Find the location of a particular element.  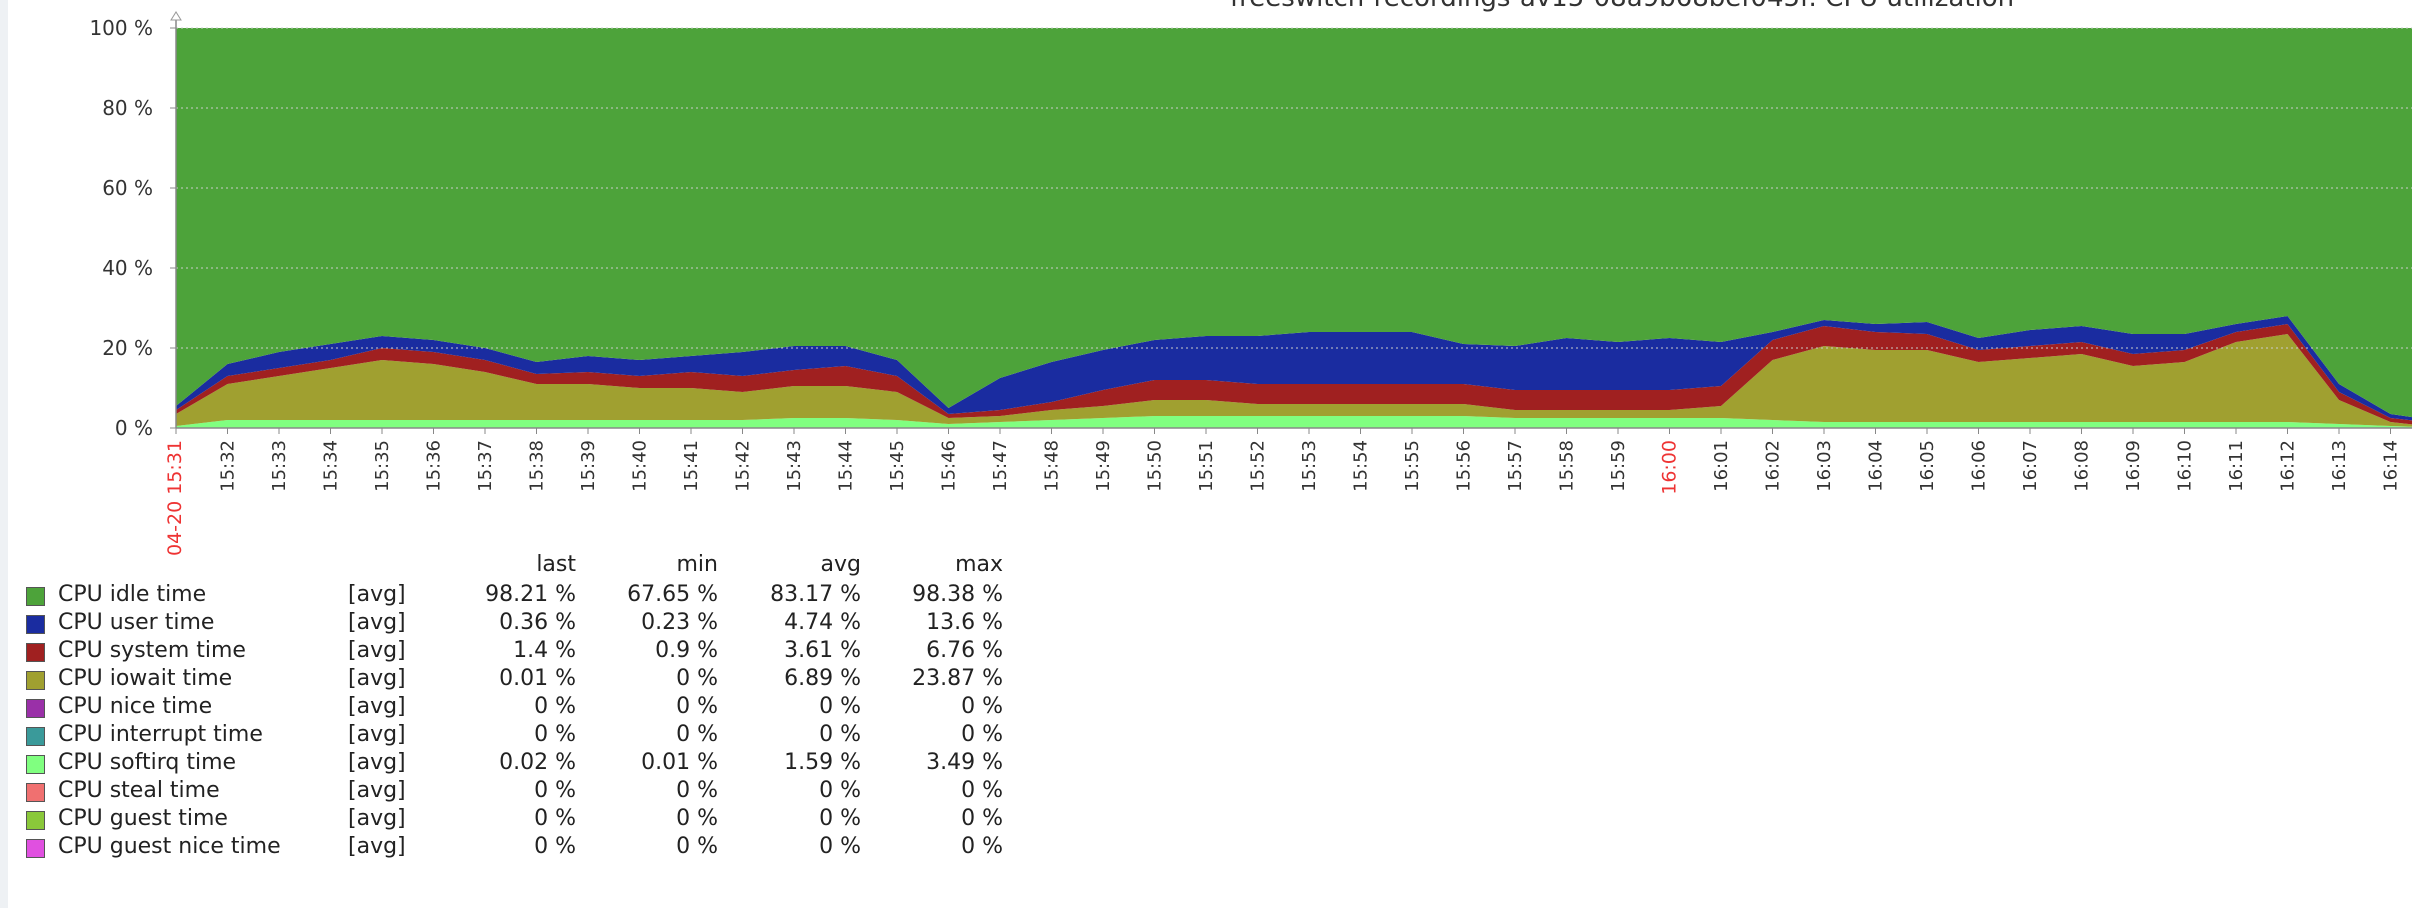

legend-item-name: CPU iowait time is located at coordinates (145, 678).